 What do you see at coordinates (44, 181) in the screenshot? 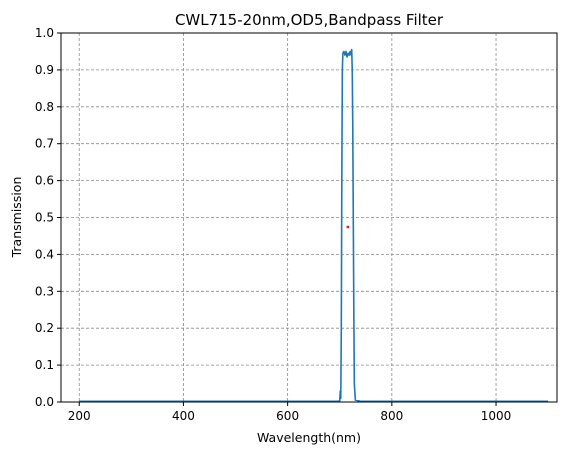
I see `y-tick-label: 0.6` at bounding box center [44, 181].